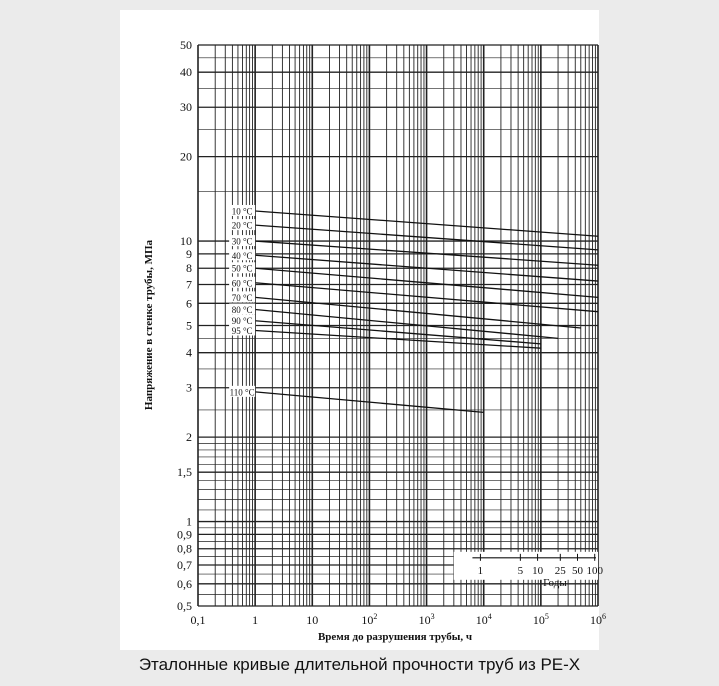 The image size is (719, 686). What do you see at coordinates (189, 326) in the screenshot?
I see `y-tick-label: 5` at bounding box center [189, 326].